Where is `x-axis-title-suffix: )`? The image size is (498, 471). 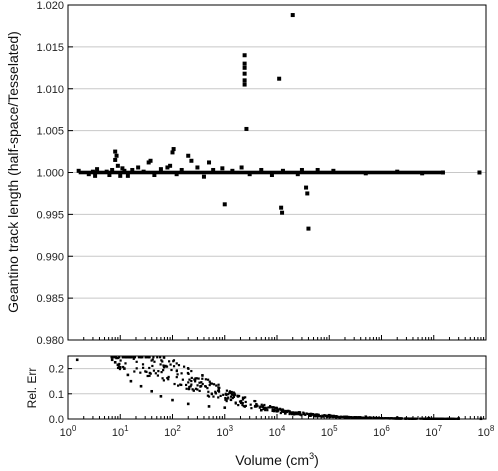 x-axis-title-suffix: ) is located at coordinates (316, 460).